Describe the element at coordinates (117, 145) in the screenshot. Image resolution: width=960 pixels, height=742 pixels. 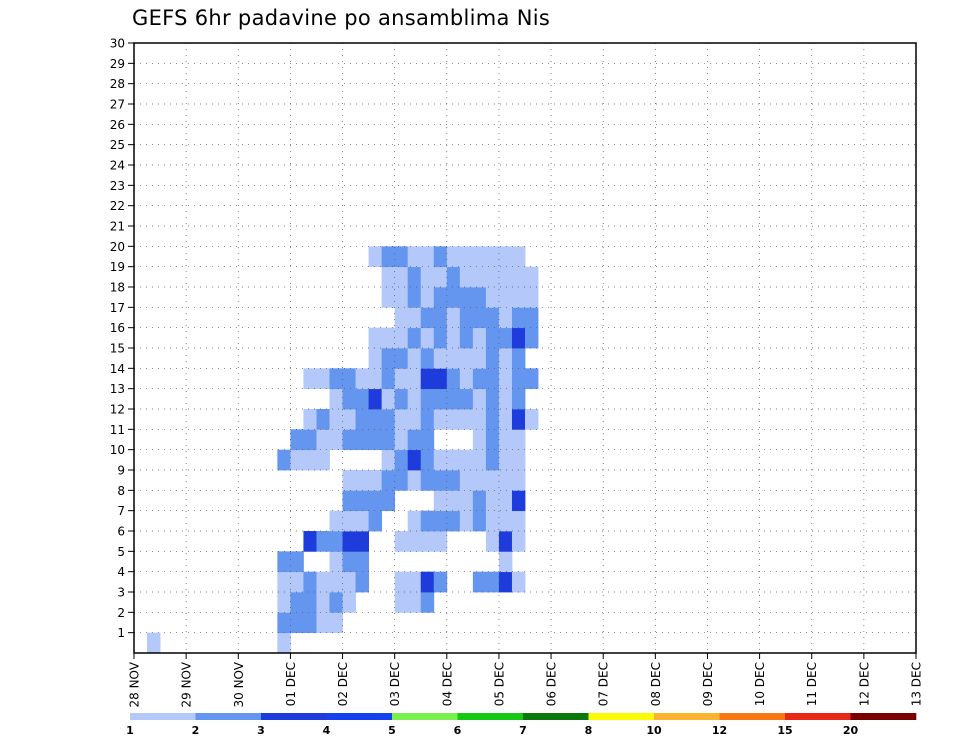
I see `y-tick-label: 25` at that location.